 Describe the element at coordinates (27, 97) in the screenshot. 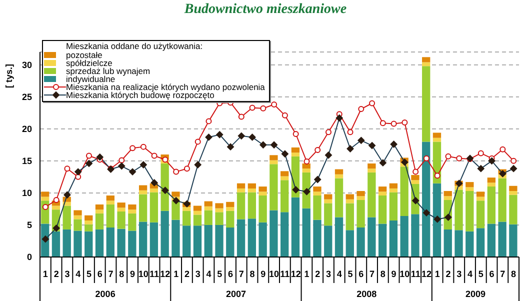

I see `y-tick-label: 25` at that location.